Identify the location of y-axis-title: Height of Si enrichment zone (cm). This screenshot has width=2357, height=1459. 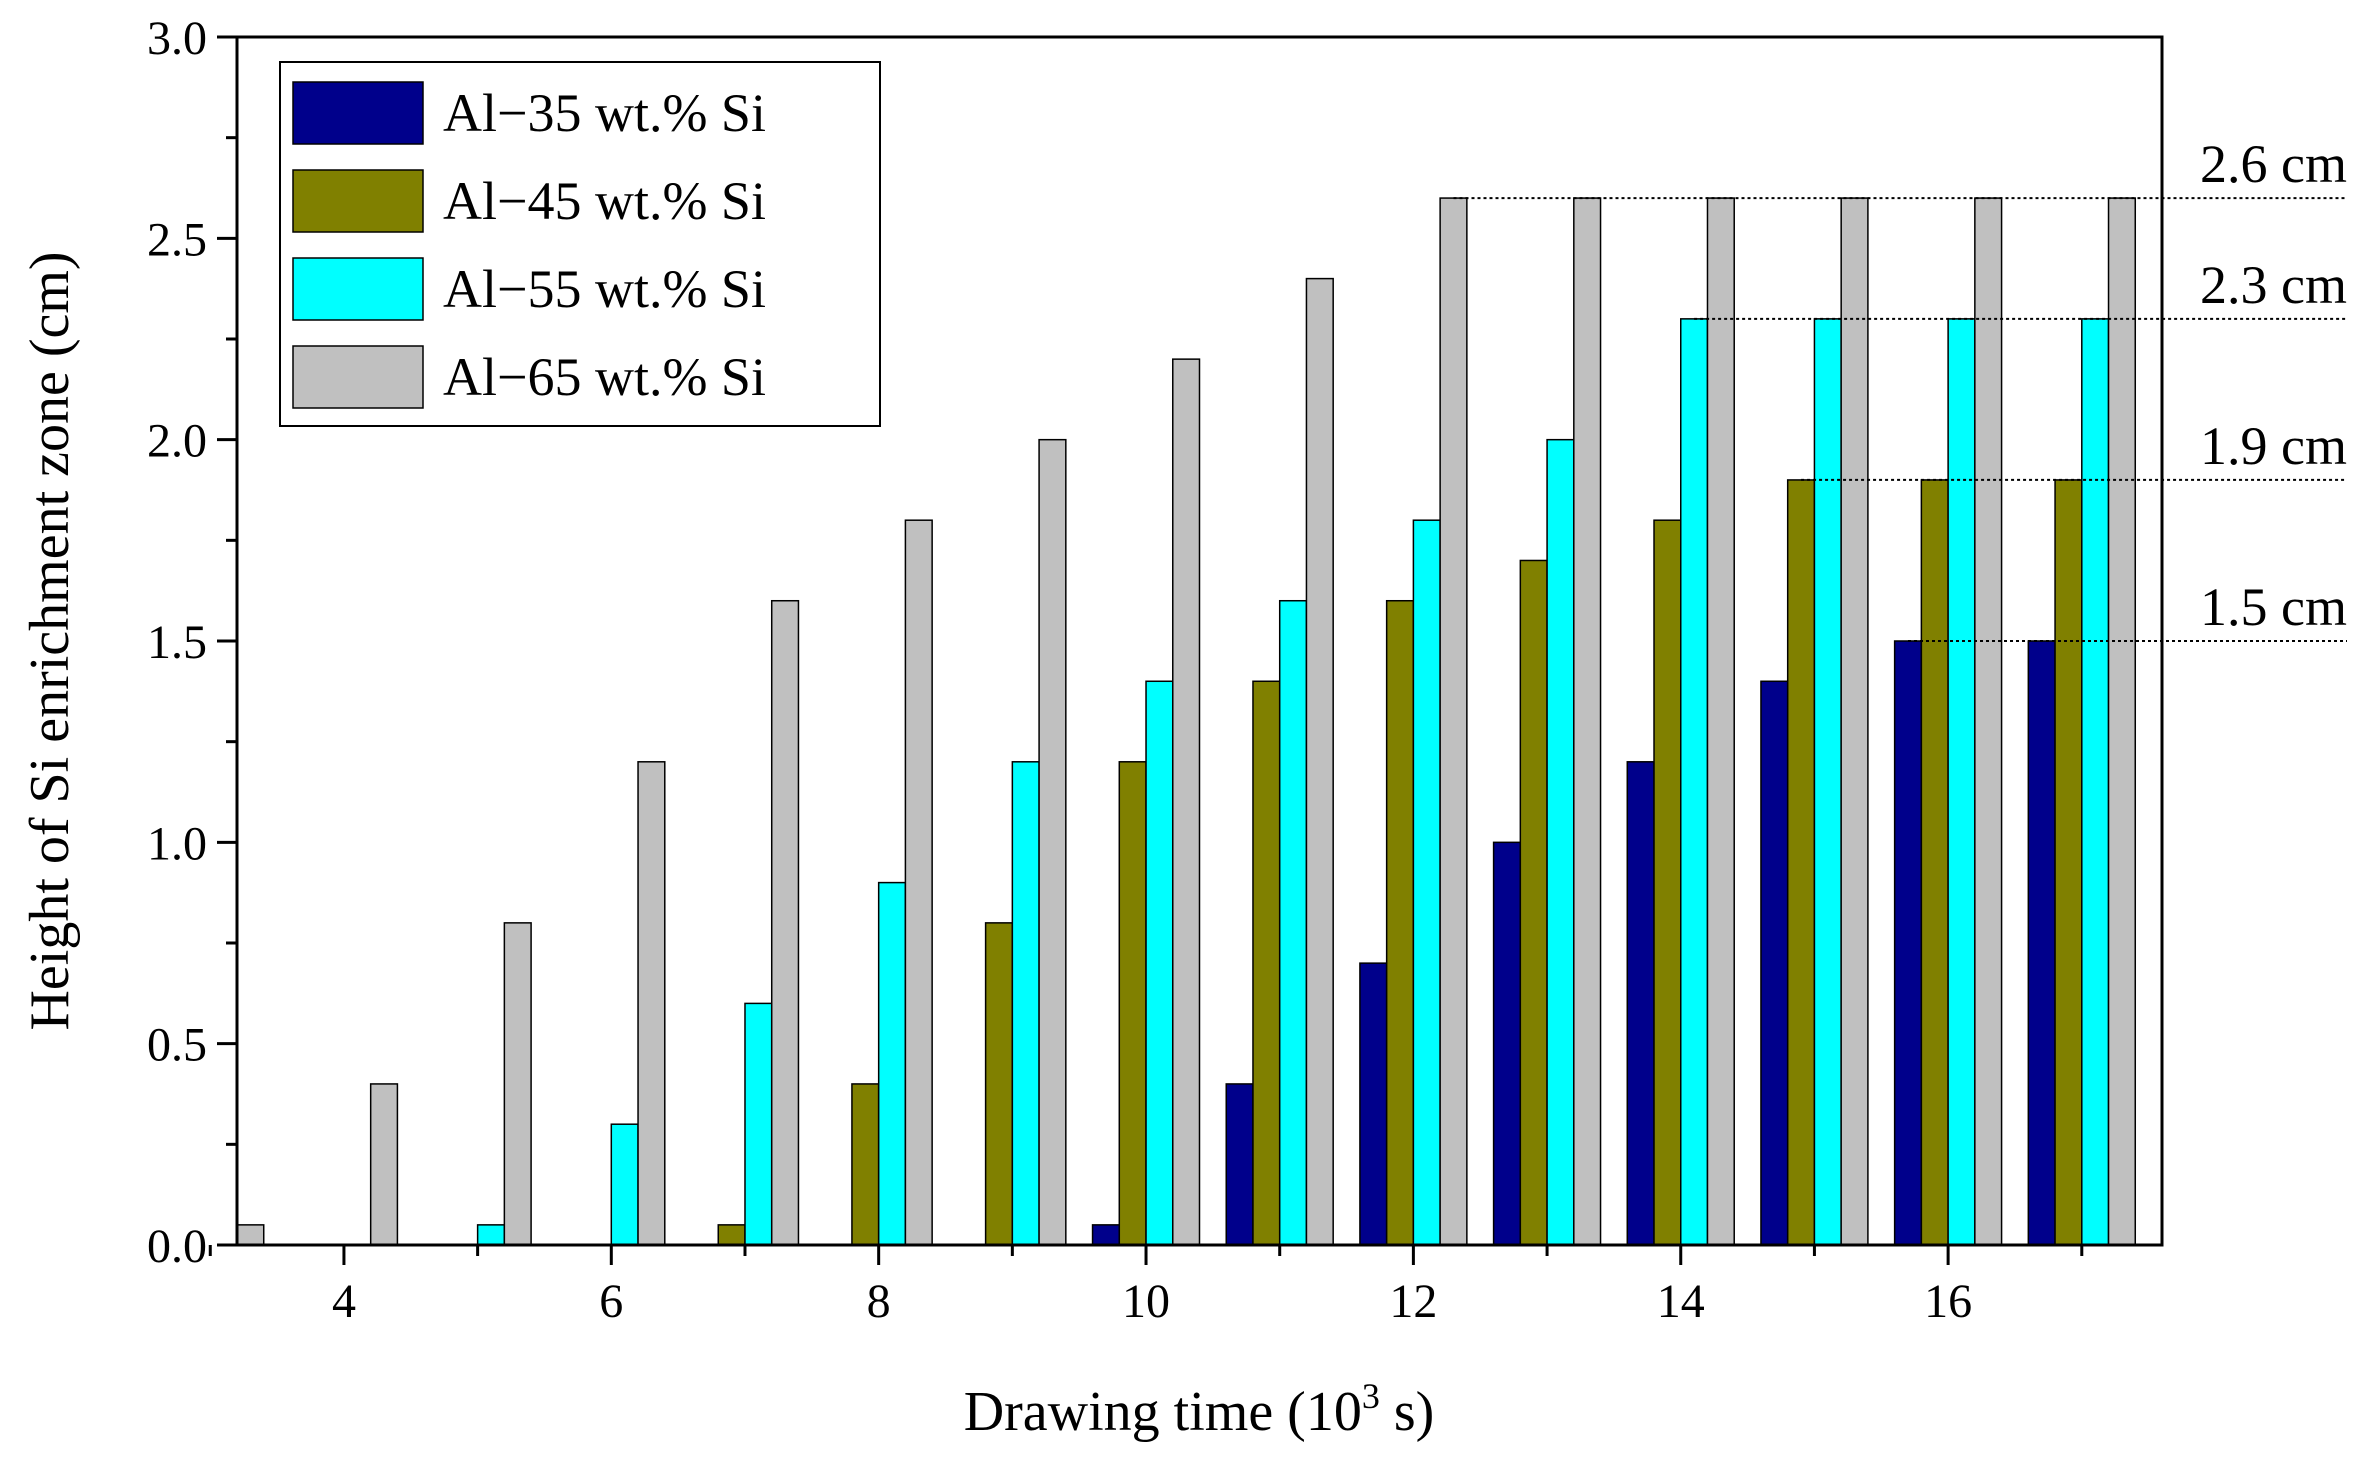
(50, 640).